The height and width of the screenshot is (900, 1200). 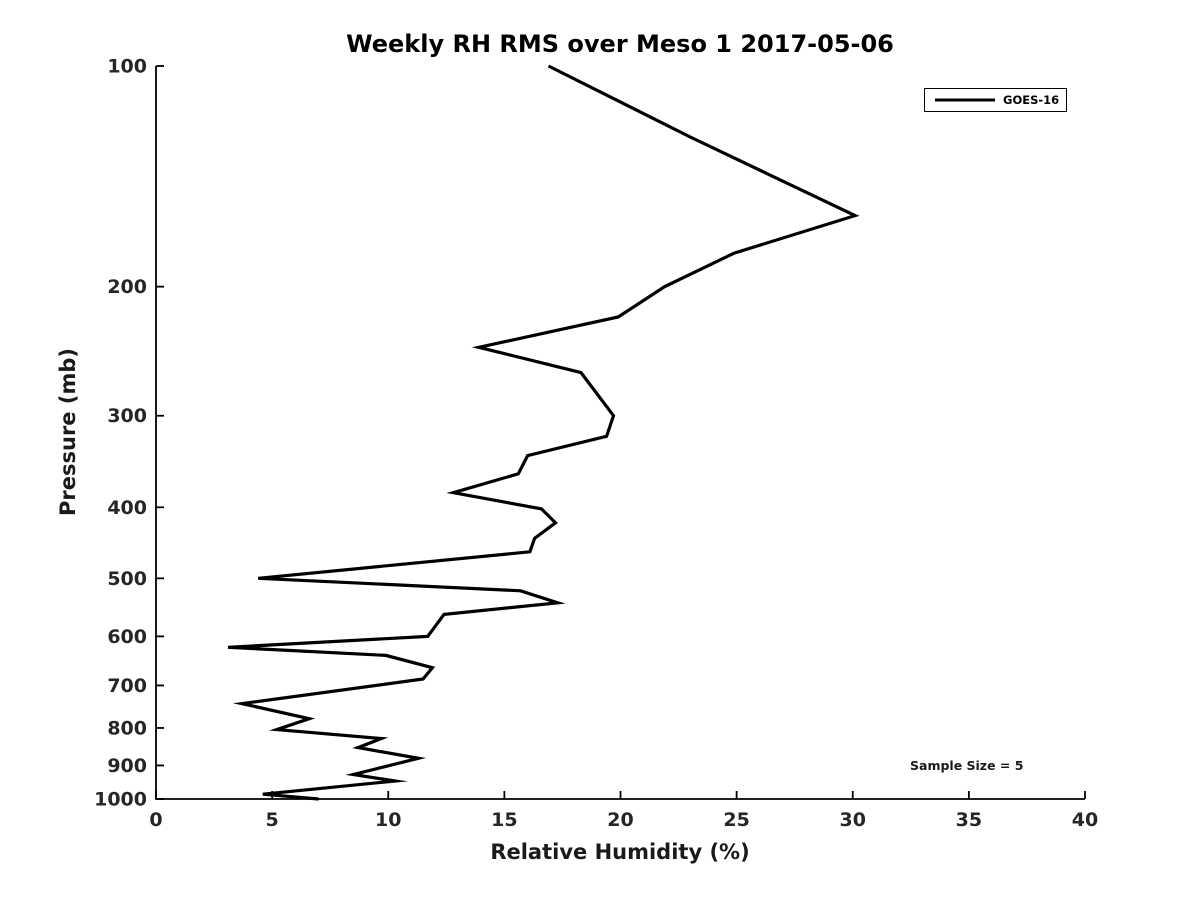 I want to click on legend: GOES-16, so click(x=995, y=100).